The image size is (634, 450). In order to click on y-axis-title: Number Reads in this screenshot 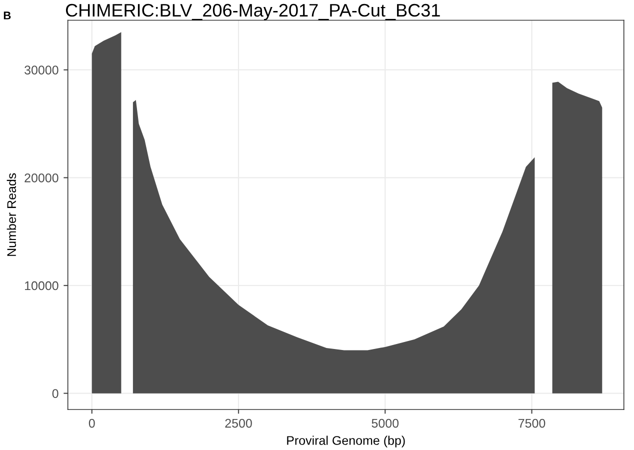, I will do `click(11, 214)`.